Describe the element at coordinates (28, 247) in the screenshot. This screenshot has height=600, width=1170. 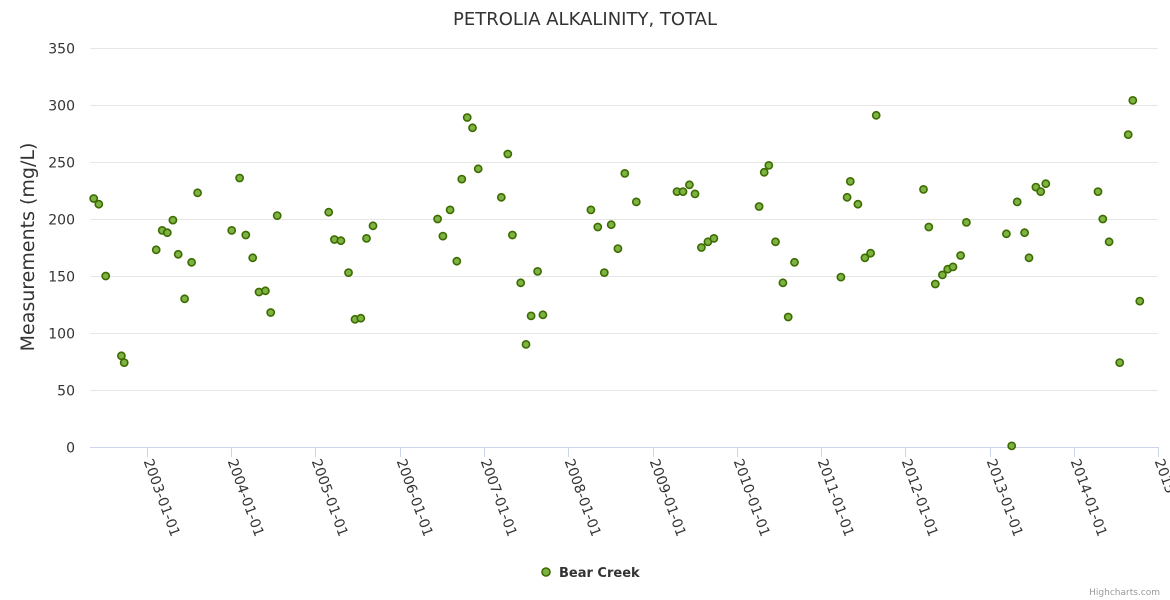
I see `y-axis-label: Measurements (mg/L)` at that location.